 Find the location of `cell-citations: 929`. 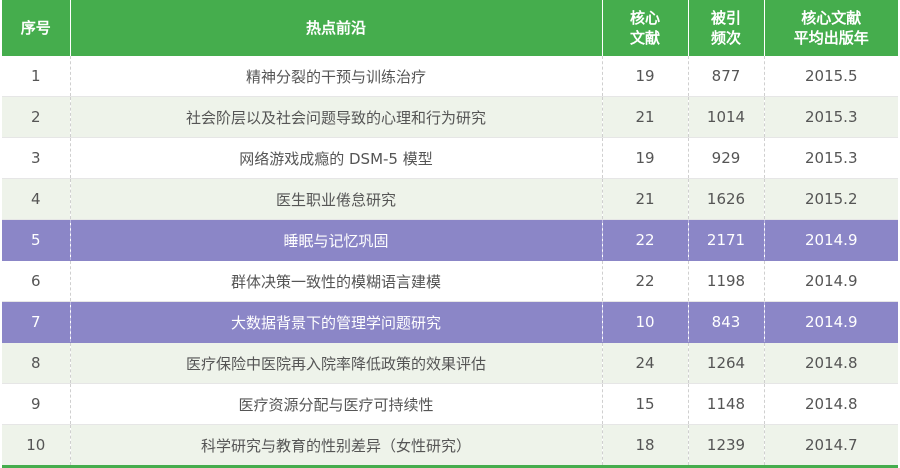

cell-citations: 929 is located at coordinates (726, 158).